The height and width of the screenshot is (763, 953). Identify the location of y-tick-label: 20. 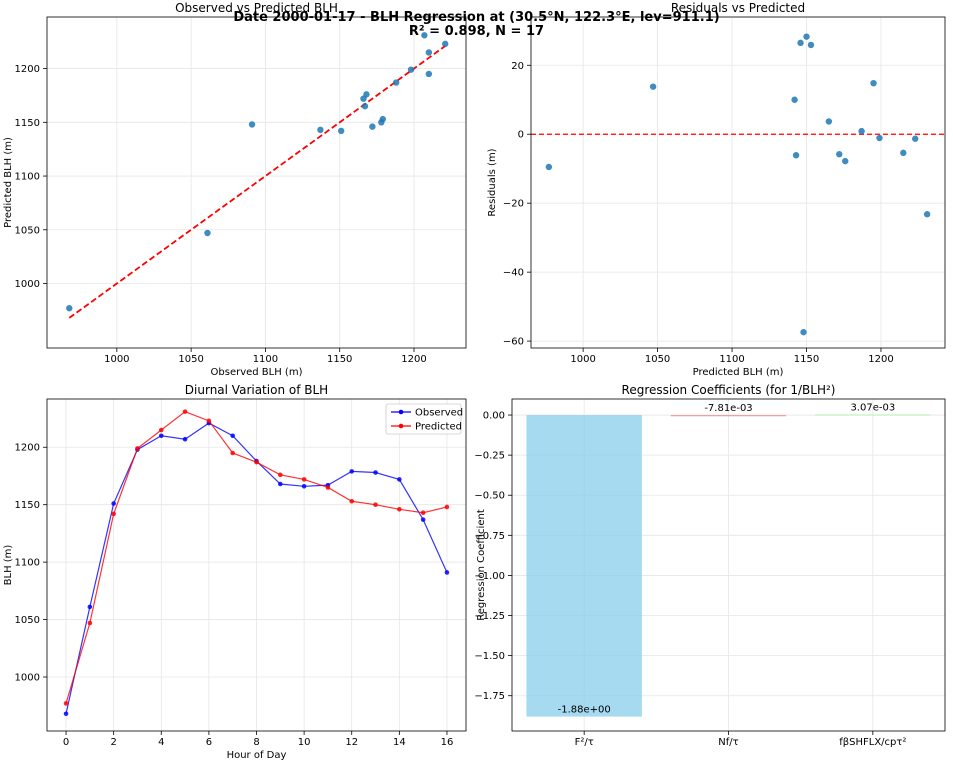
(517, 66).